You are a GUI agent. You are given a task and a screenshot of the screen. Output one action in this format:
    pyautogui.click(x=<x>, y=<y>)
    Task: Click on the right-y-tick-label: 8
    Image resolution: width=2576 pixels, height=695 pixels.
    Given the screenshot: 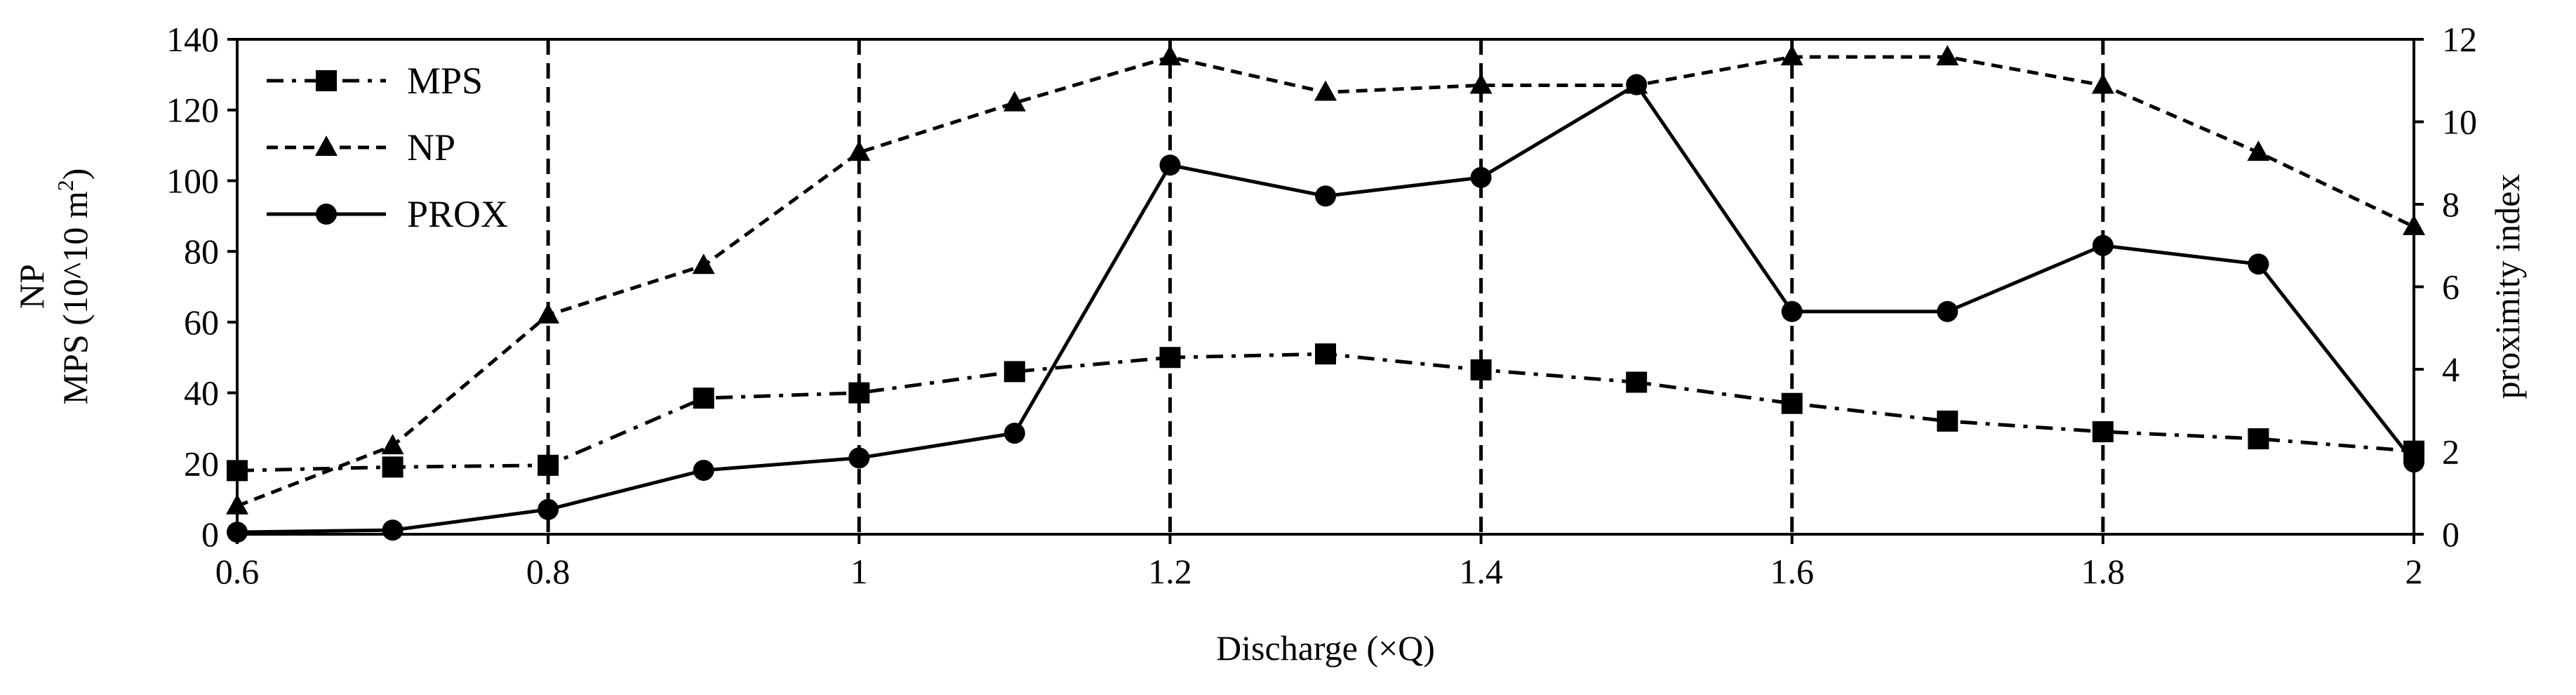 What is the action you would take?
    pyautogui.click(x=2451, y=204)
    